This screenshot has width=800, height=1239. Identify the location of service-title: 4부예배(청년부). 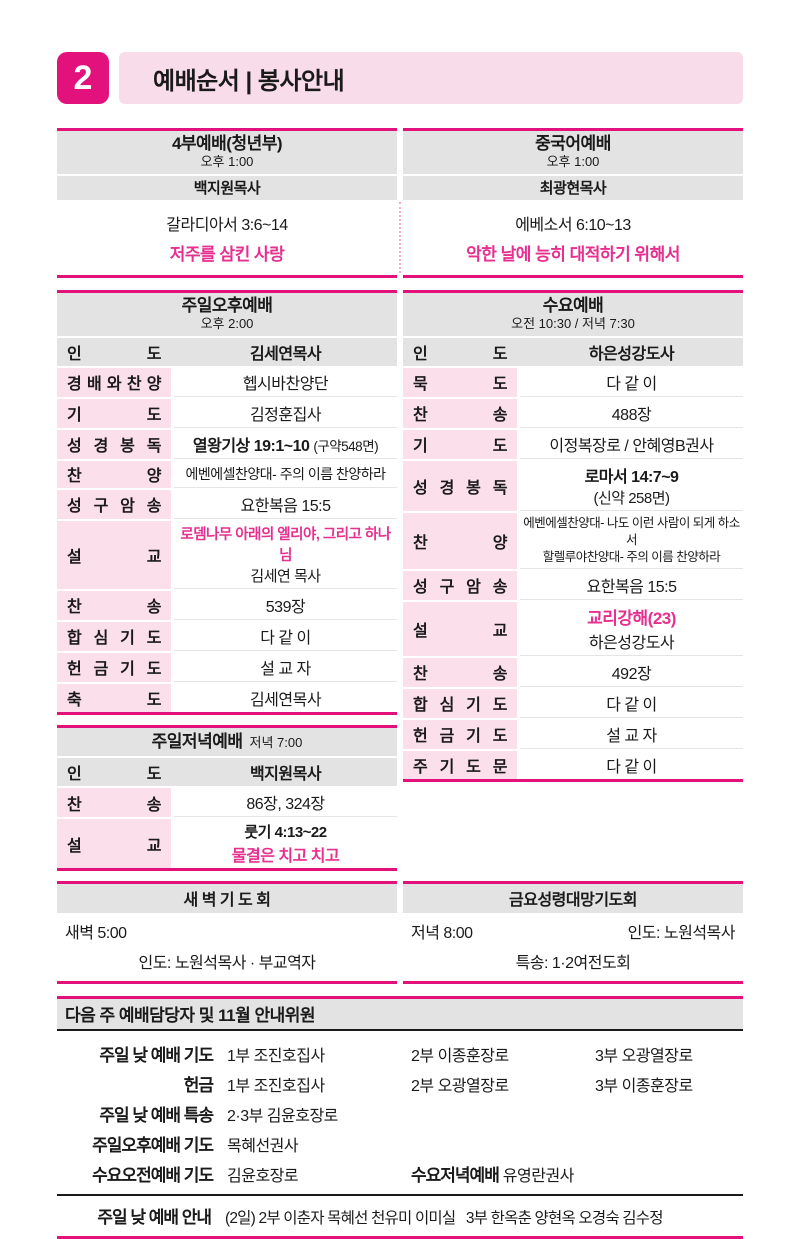
(227, 143).